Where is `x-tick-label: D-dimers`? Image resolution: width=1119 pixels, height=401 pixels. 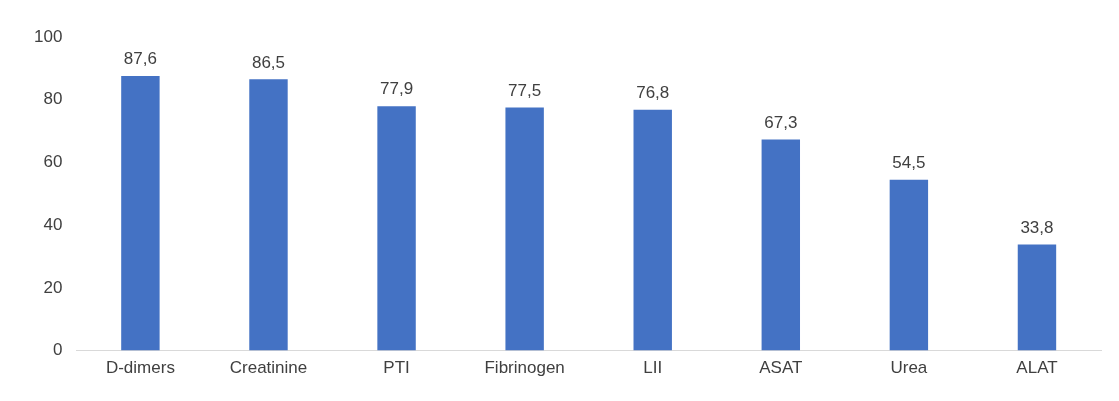 x-tick-label: D-dimers is located at coordinates (140, 368).